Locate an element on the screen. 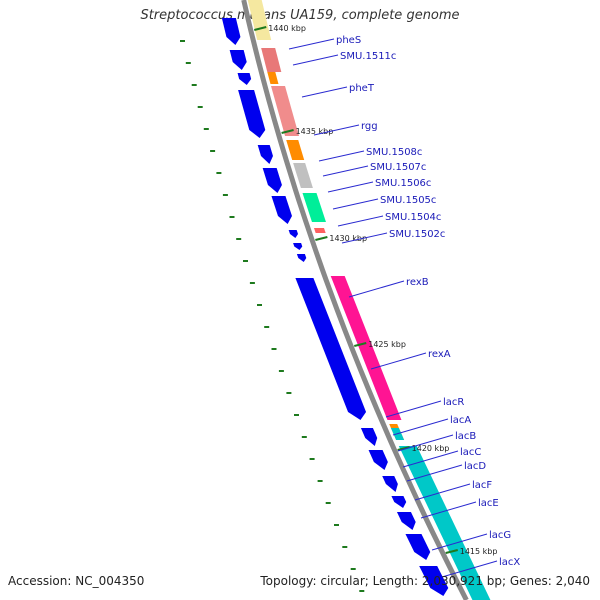 This screenshot has width=600, height=600. gene-block-smu-1506c is located at coordinates (314, 207).